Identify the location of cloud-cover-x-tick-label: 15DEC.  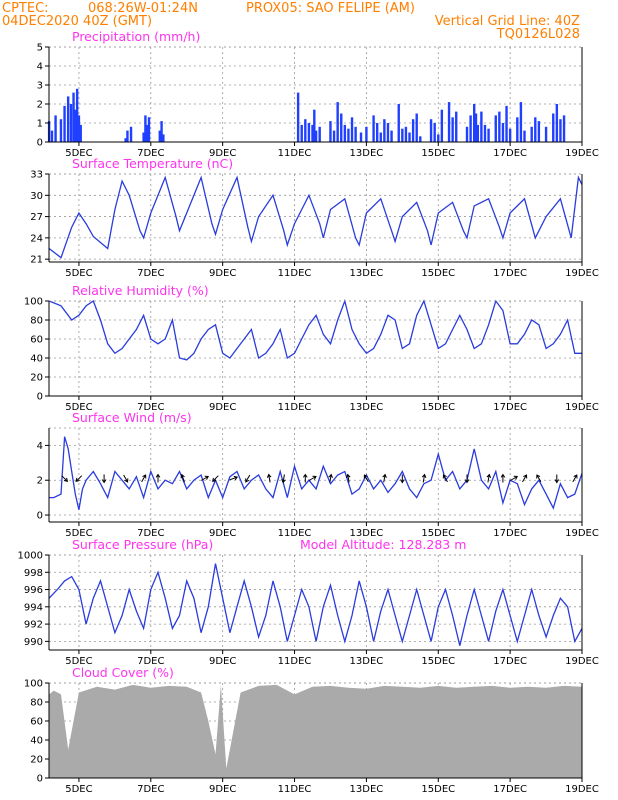
(438, 789).